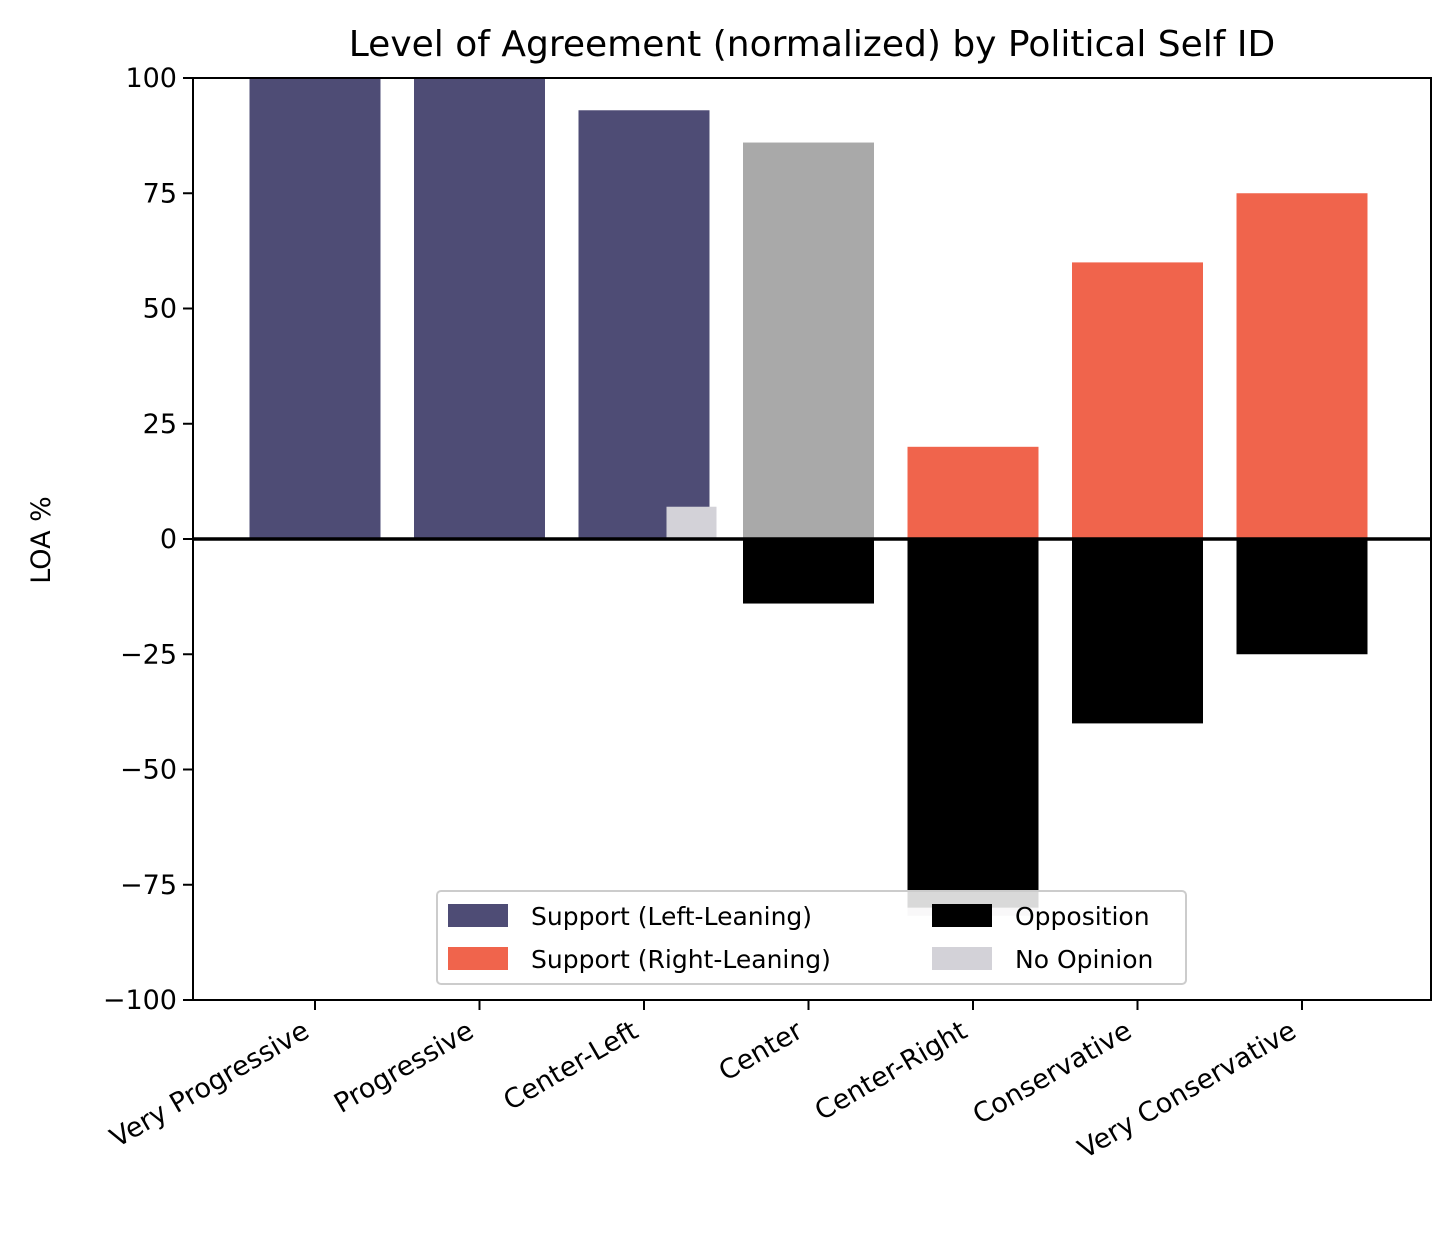 The height and width of the screenshot is (1238, 1456). I want to click on y-axis: 100 75 50 25 0 −25 −50 −75 −100, so click(148, 539).